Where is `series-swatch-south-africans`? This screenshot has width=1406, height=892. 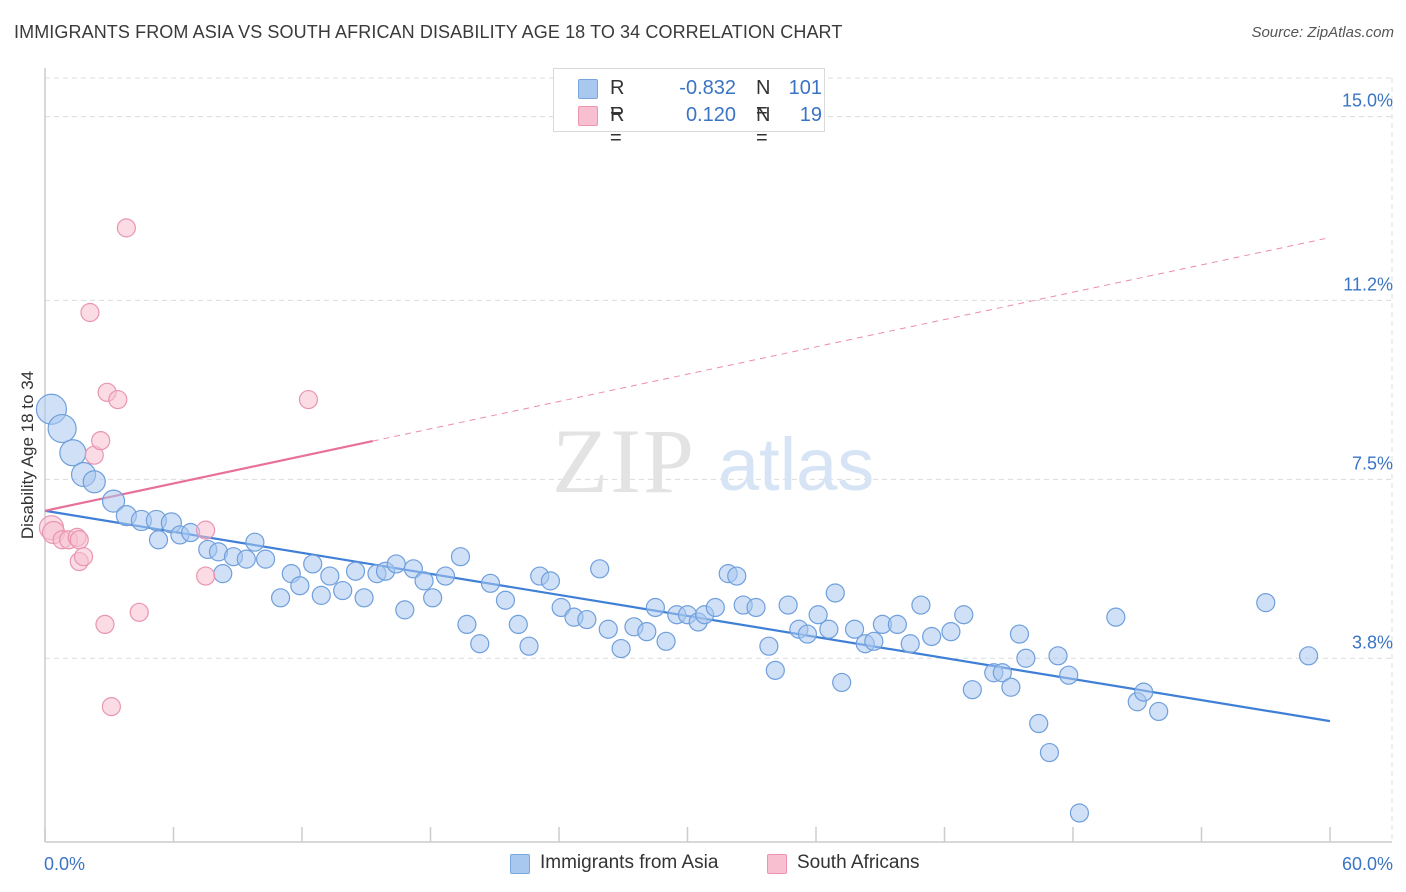 series-swatch-south-africans is located at coordinates (777, 864).